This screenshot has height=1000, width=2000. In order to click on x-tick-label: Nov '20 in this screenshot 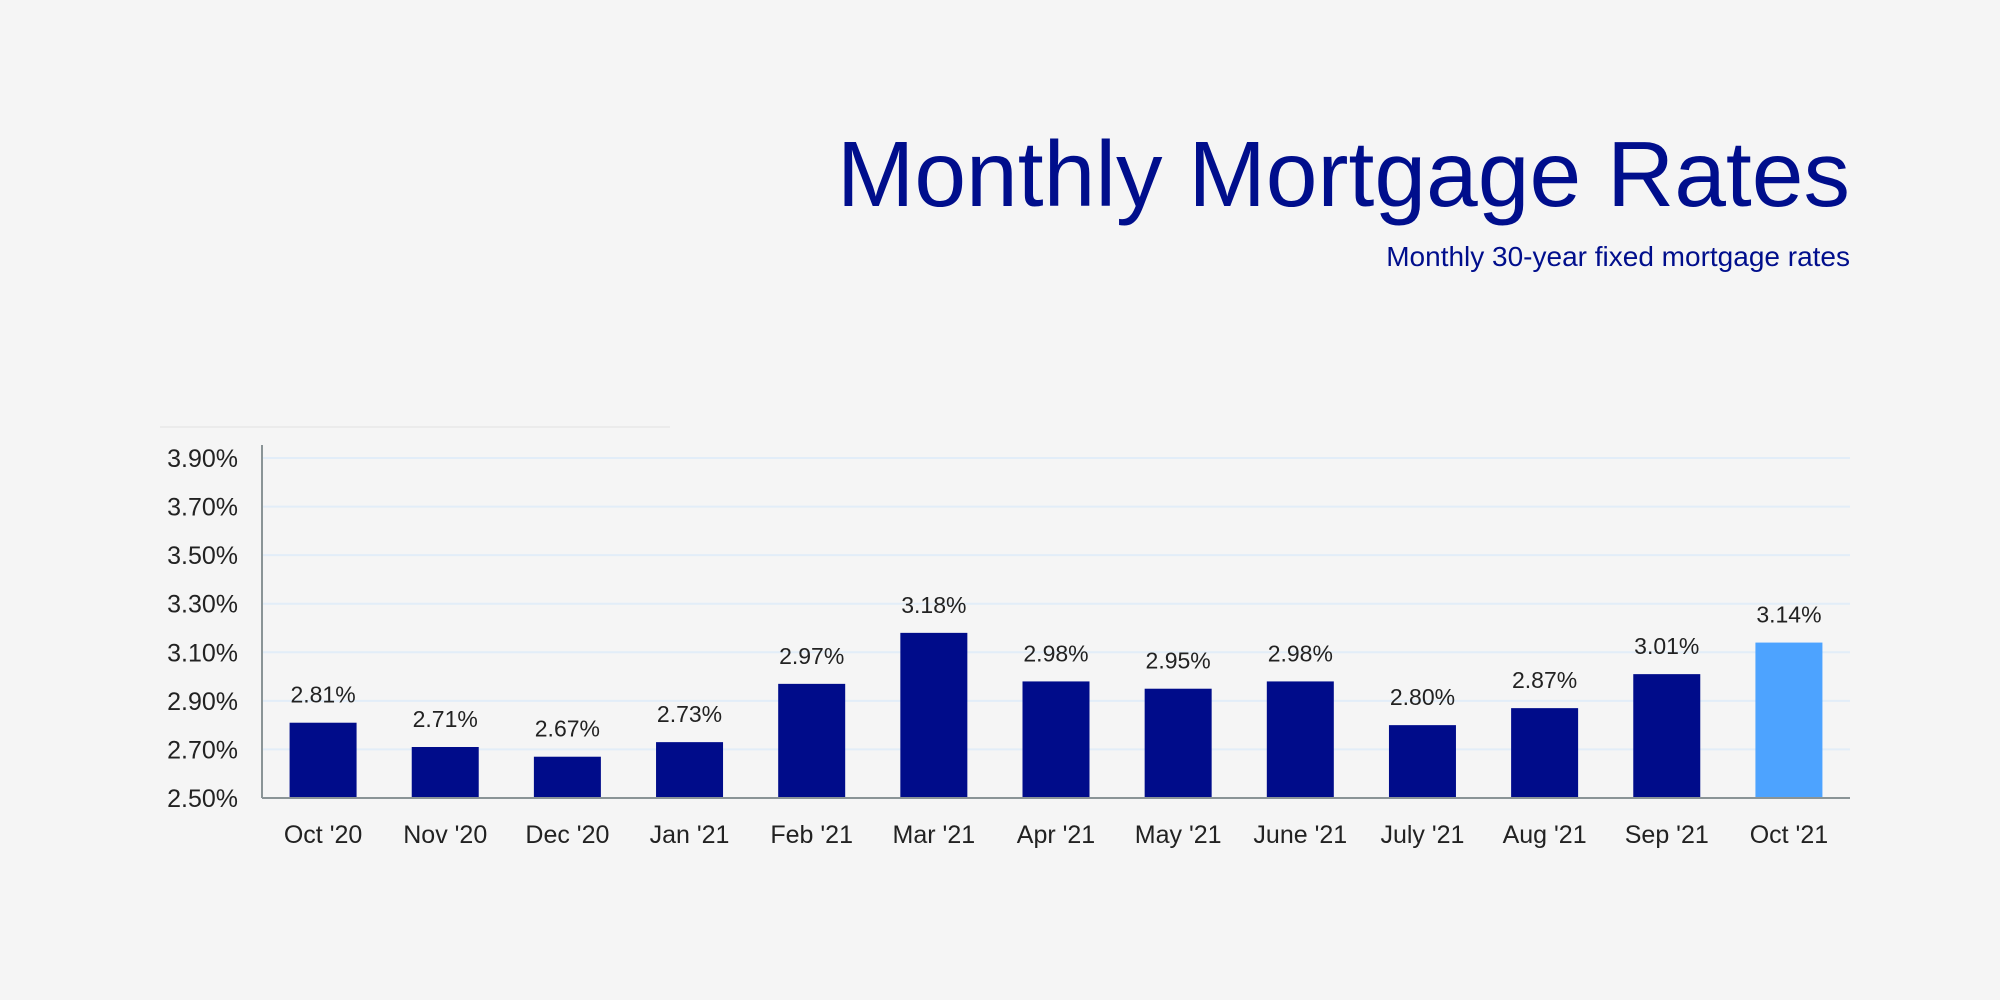, I will do `click(445, 835)`.